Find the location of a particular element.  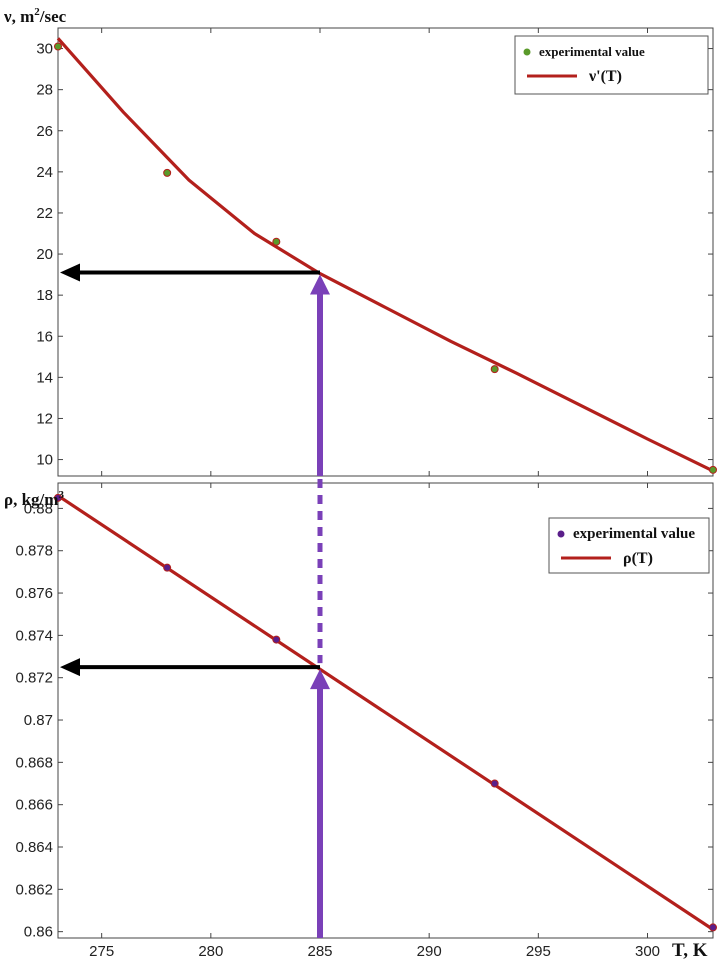

y-tick-label: 0.86 is located at coordinates (38, 932).